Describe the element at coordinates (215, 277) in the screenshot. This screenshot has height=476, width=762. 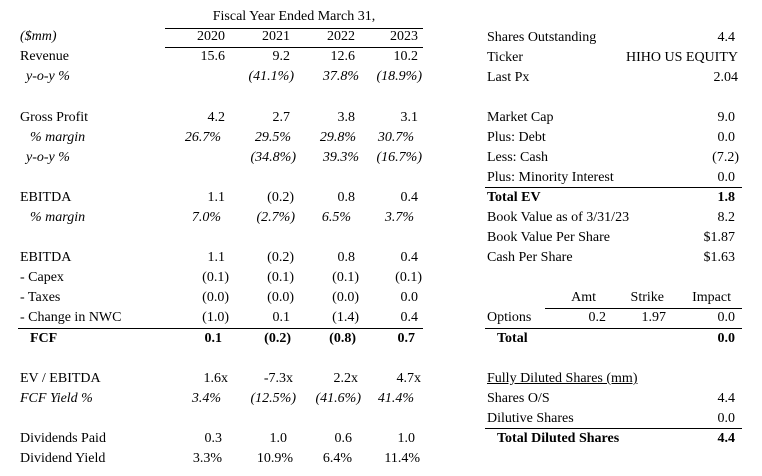
I see `capex-2020: (0.1)` at that location.